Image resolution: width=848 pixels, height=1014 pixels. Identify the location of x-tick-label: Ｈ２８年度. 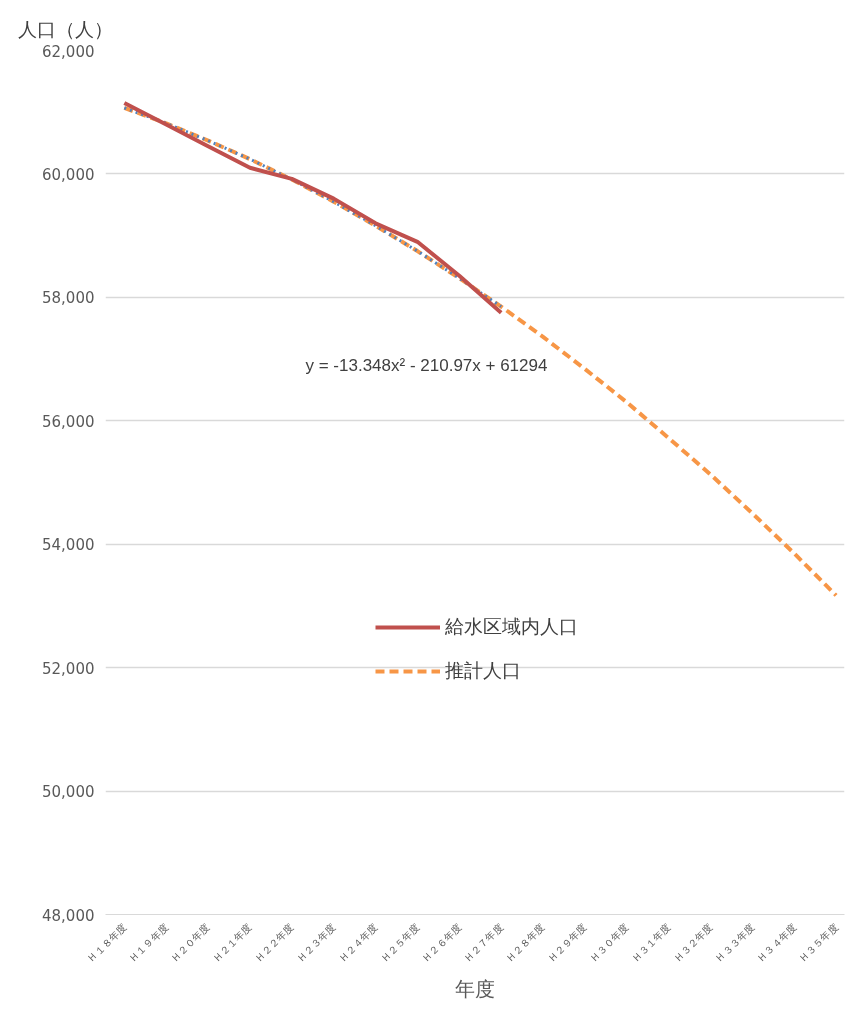
(525, 943).